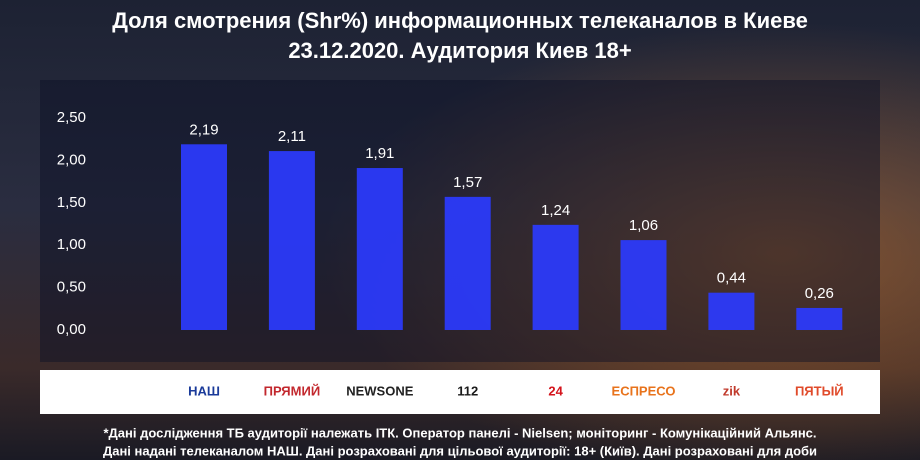 This screenshot has width=920, height=460. Describe the element at coordinates (203, 129) in the screenshot. I see `value-label: 2,19` at that location.